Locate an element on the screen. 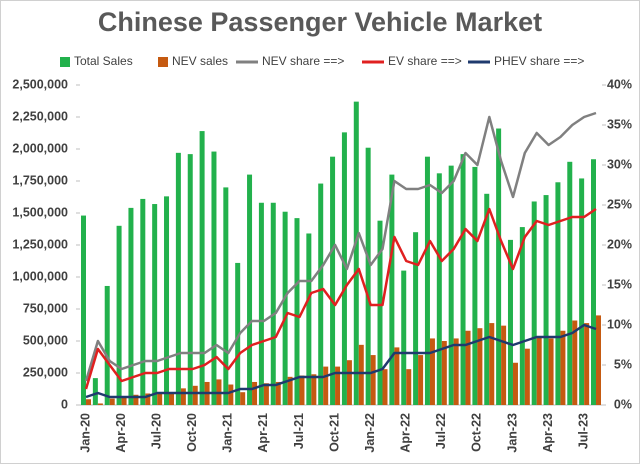  y2-tick-label: 0% is located at coordinates (623, 404).